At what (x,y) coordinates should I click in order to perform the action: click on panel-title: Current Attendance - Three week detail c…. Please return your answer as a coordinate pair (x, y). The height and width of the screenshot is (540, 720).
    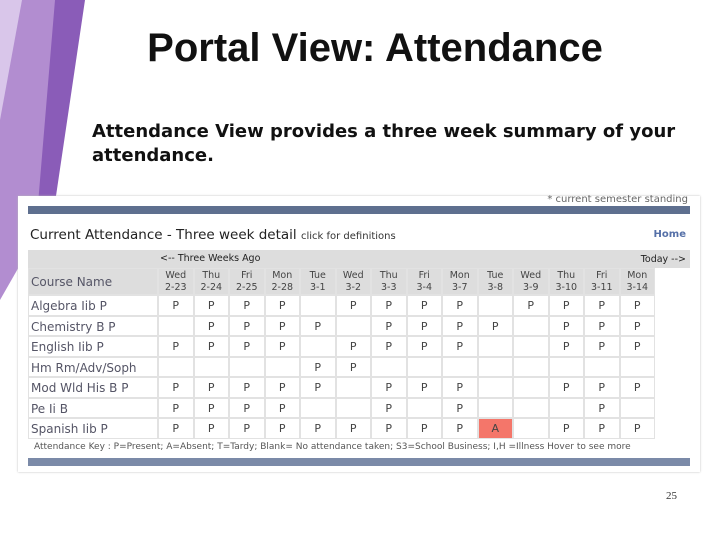
    Looking at the image, I should click on (213, 235).